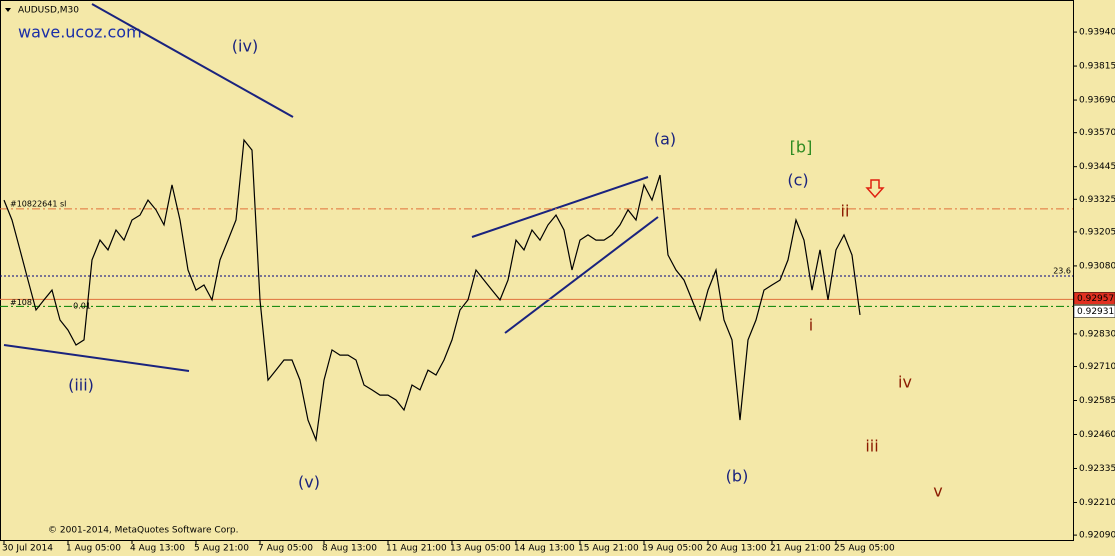 The height and width of the screenshot is (556, 1115). Describe the element at coordinates (1097, 435) in the screenshot. I see `y-tick-label: 0.92460` at that location.